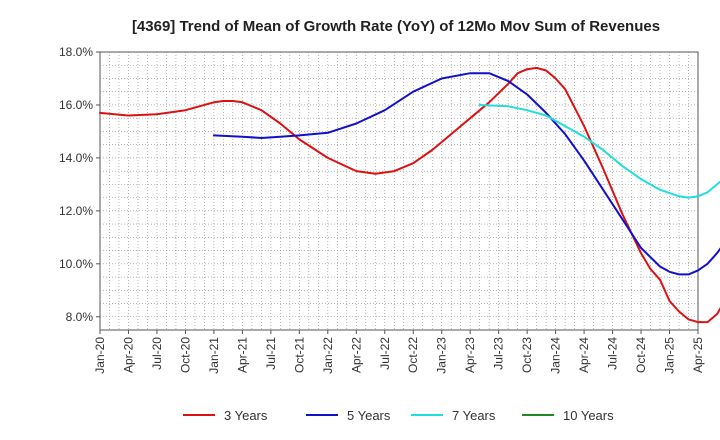 Image resolution: width=720 pixels, height=440 pixels. What do you see at coordinates (413, 355) in the screenshot?
I see `x-tick-label: Oct-22` at bounding box center [413, 355].